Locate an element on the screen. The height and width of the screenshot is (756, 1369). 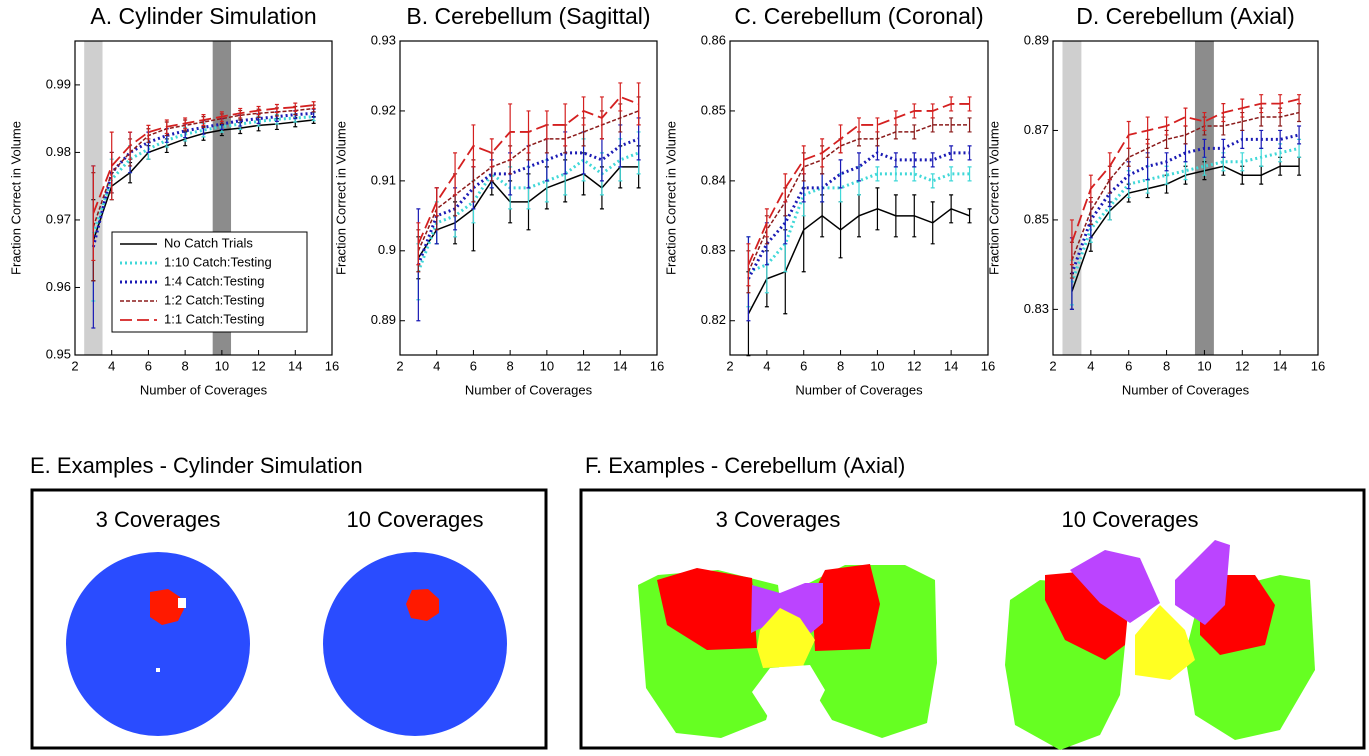
y-tick-label: 0.99 is located at coordinates (58, 83).